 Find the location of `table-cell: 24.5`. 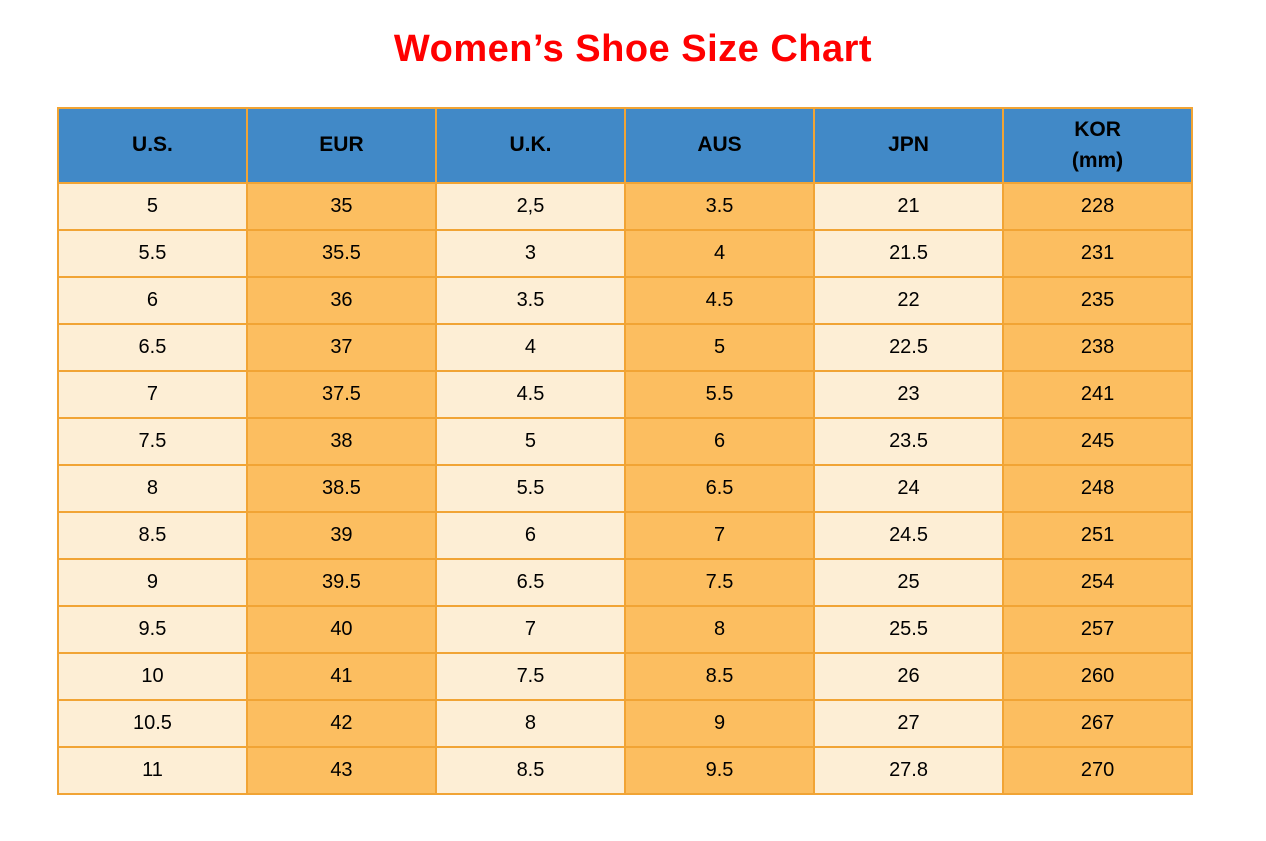

table-cell: 24.5 is located at coordinates (909, 535).